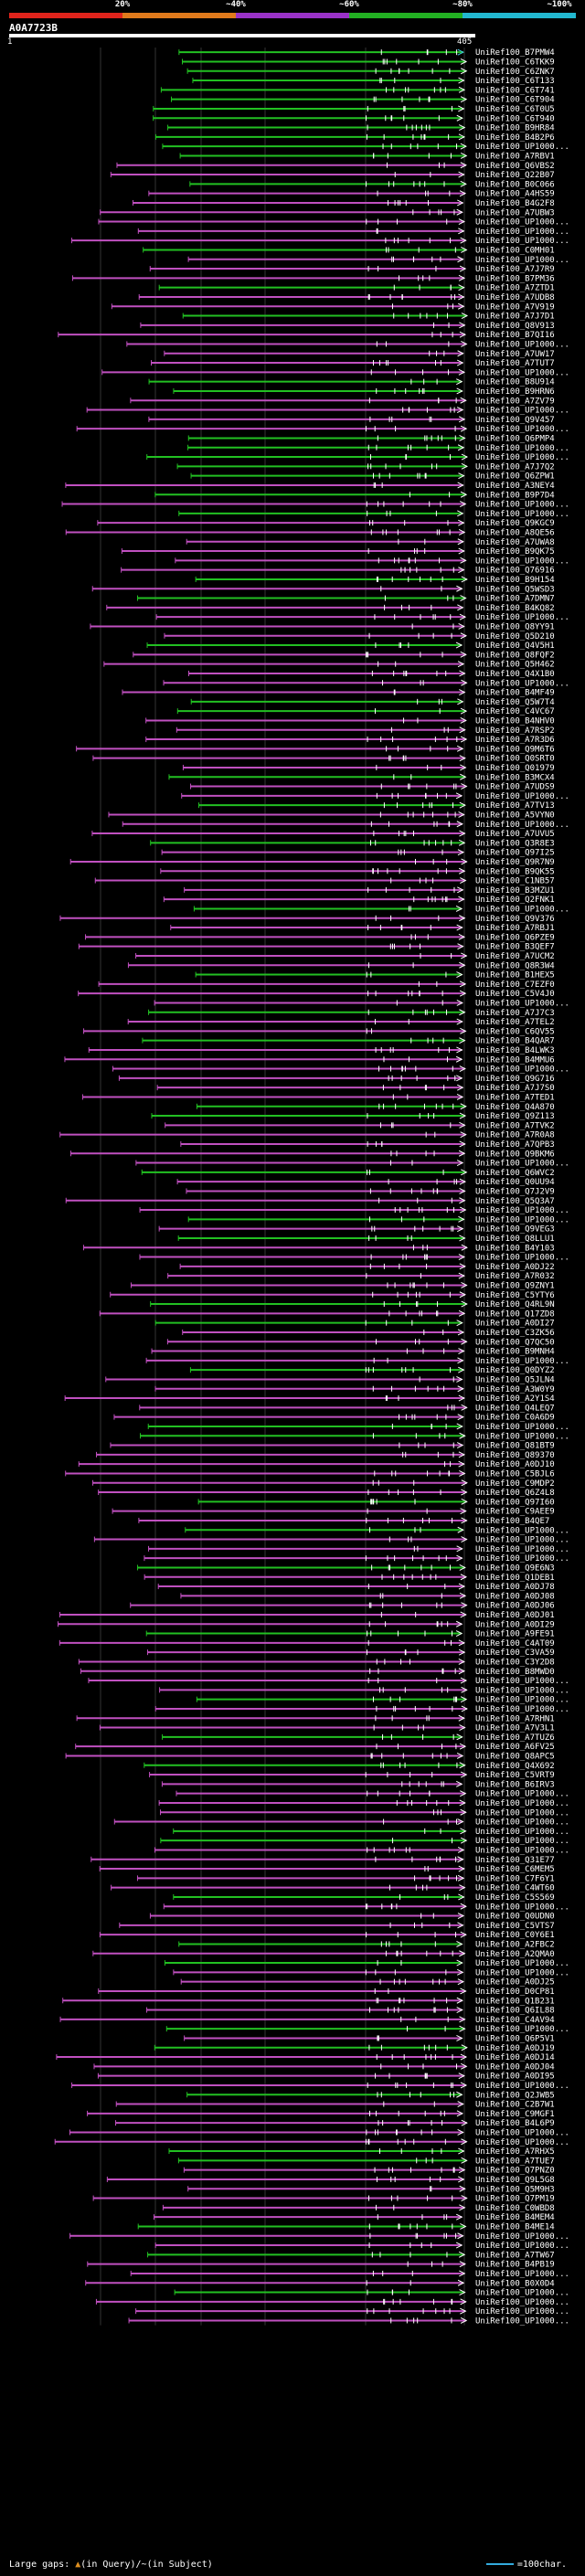 The height and width of the screenshot is (2576, 585). Describe the element at coordinates (320, 2283) in the screenshot. I see `hit-row: UniRef100_B0X0D4` at that location.